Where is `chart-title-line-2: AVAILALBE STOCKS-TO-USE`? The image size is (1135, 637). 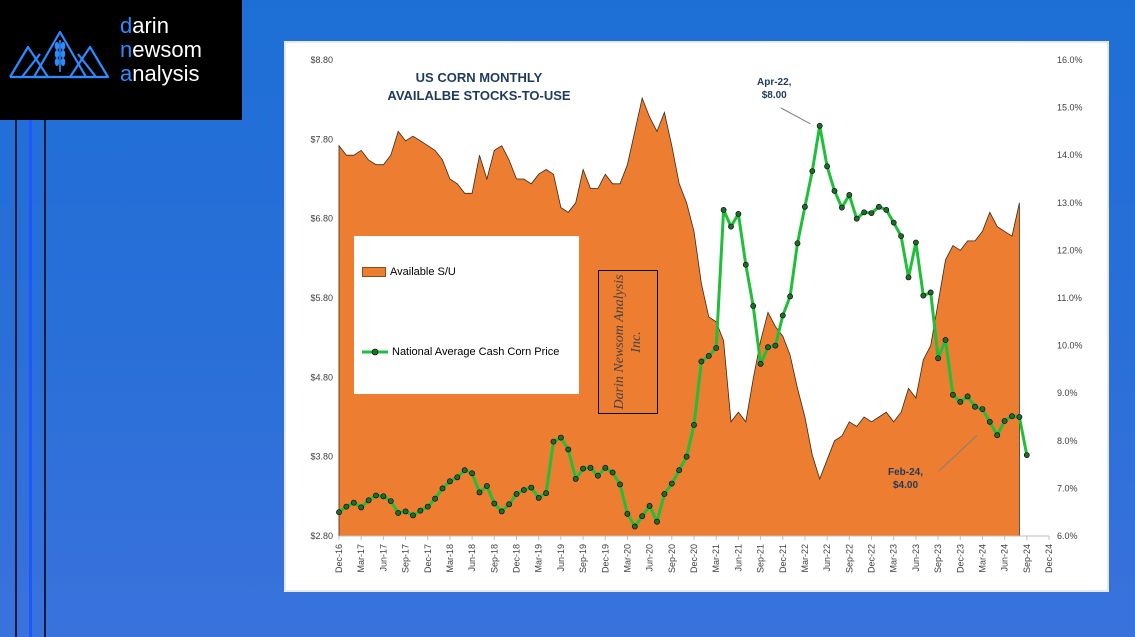
chart-title-line-2: AVAILALBE STOCKS-TO-USE is located at coordinates (479, 95).